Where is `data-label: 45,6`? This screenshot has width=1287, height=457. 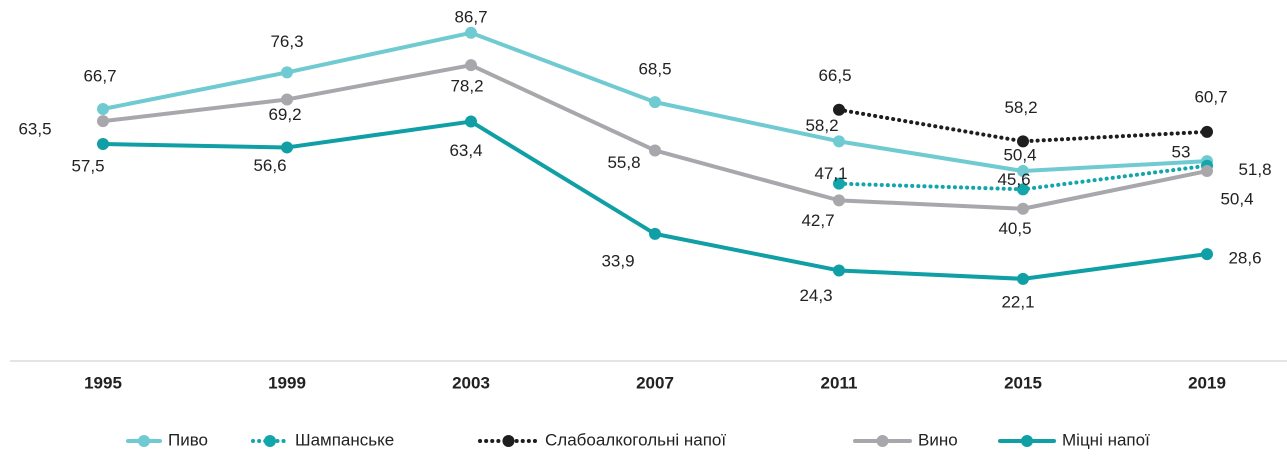 data-label: 45,6 is located at coordinates (1013, 179).